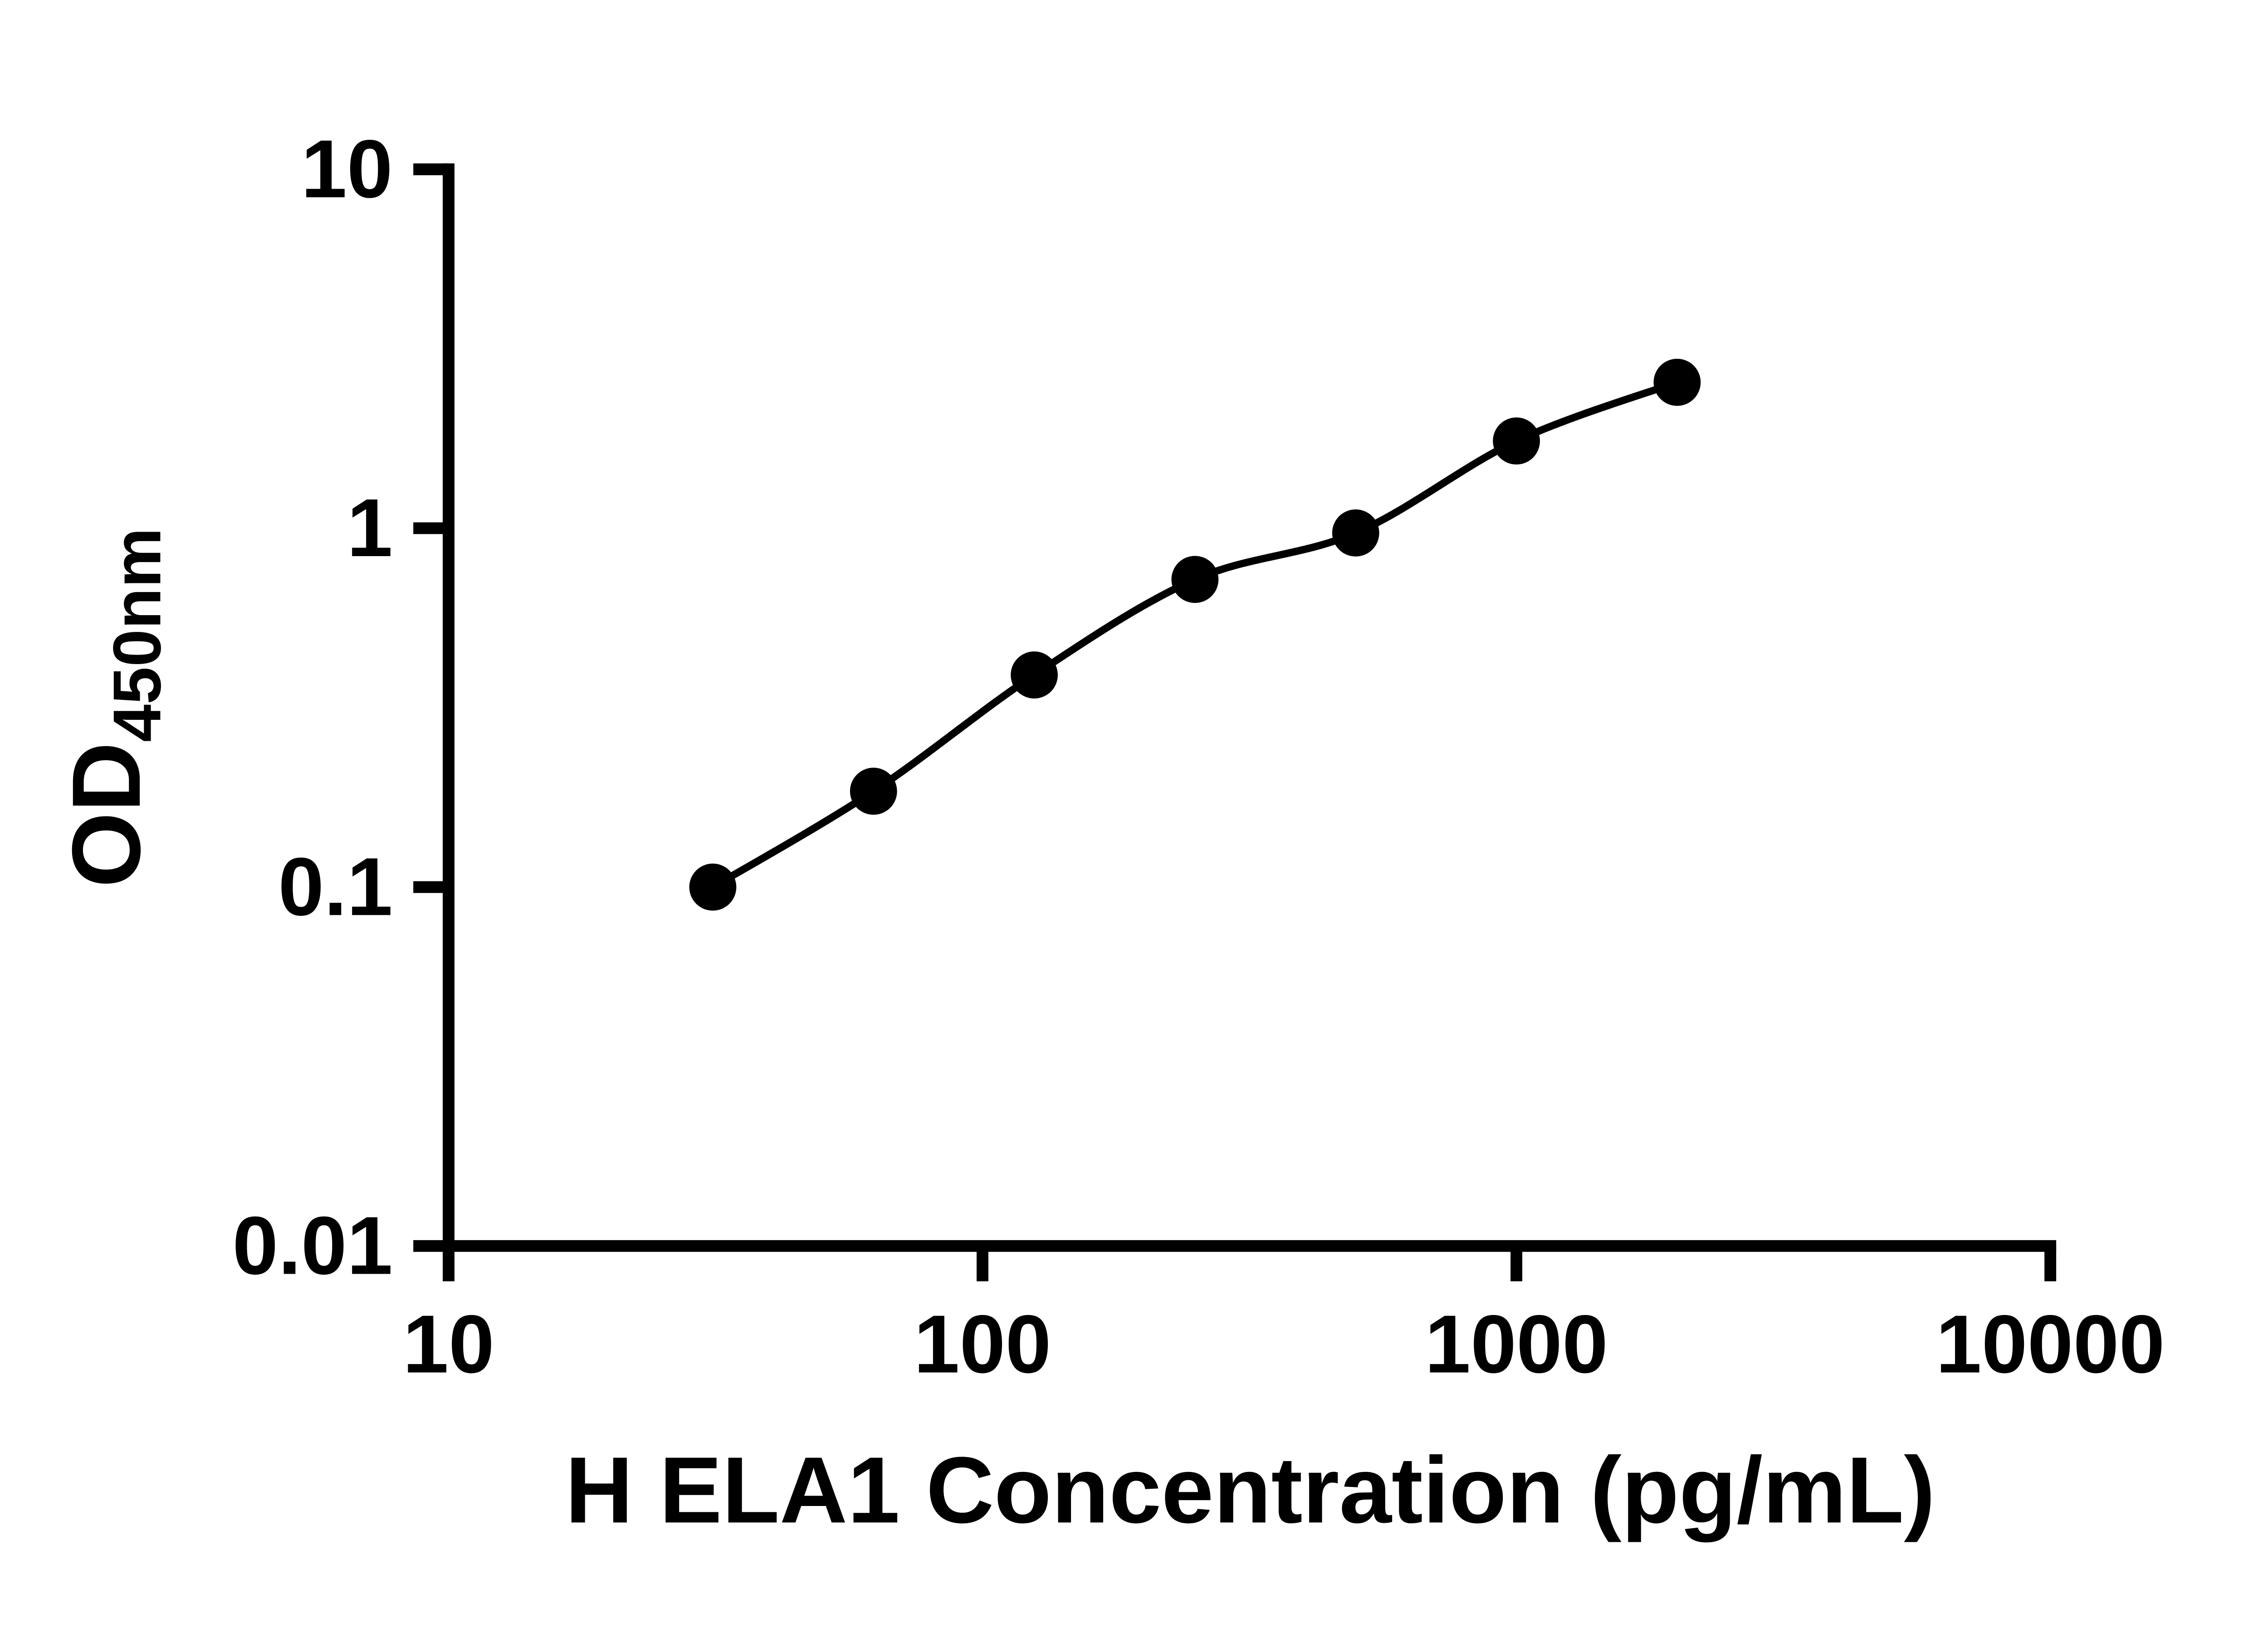 The image size is (2268, 1633). Describe the element at coordinates (1517, 1344) in the screenshot. I see `x-tick-label: 1000` at that location.